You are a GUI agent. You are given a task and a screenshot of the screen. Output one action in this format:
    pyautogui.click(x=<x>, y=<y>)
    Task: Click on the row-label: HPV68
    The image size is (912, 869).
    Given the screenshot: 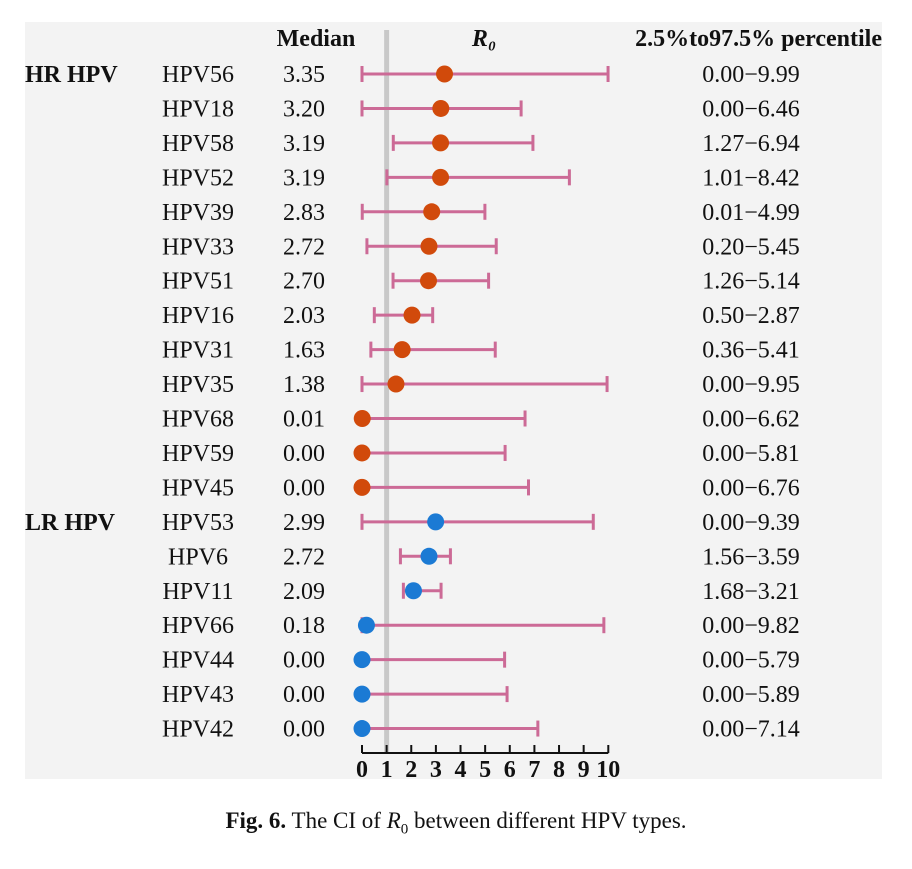 What is the action you would take?
    pyautogui.click(x=198, y=420)
    